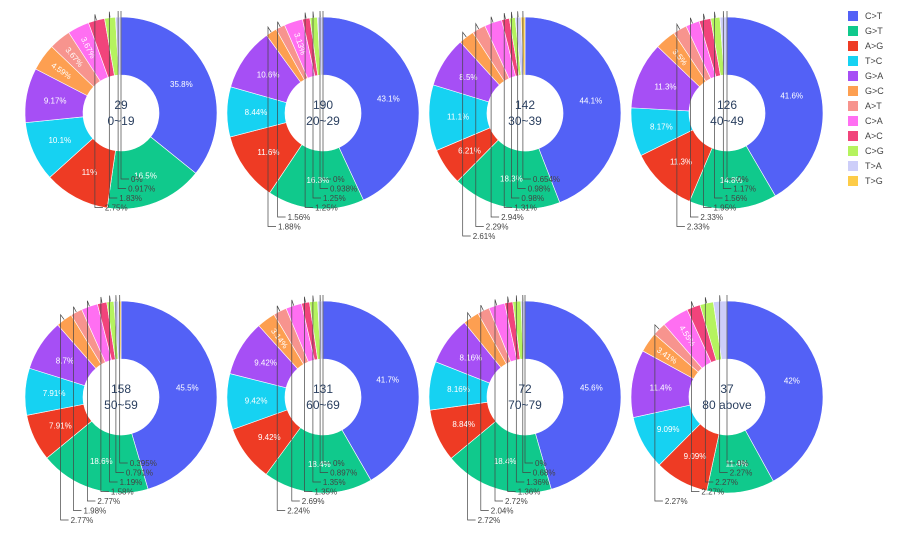 This screenshot has height=560, width=900. Describe the element at coordinates (525, 208) in the screenshot. I see `slice-label-outside: 1.31%` at that location.